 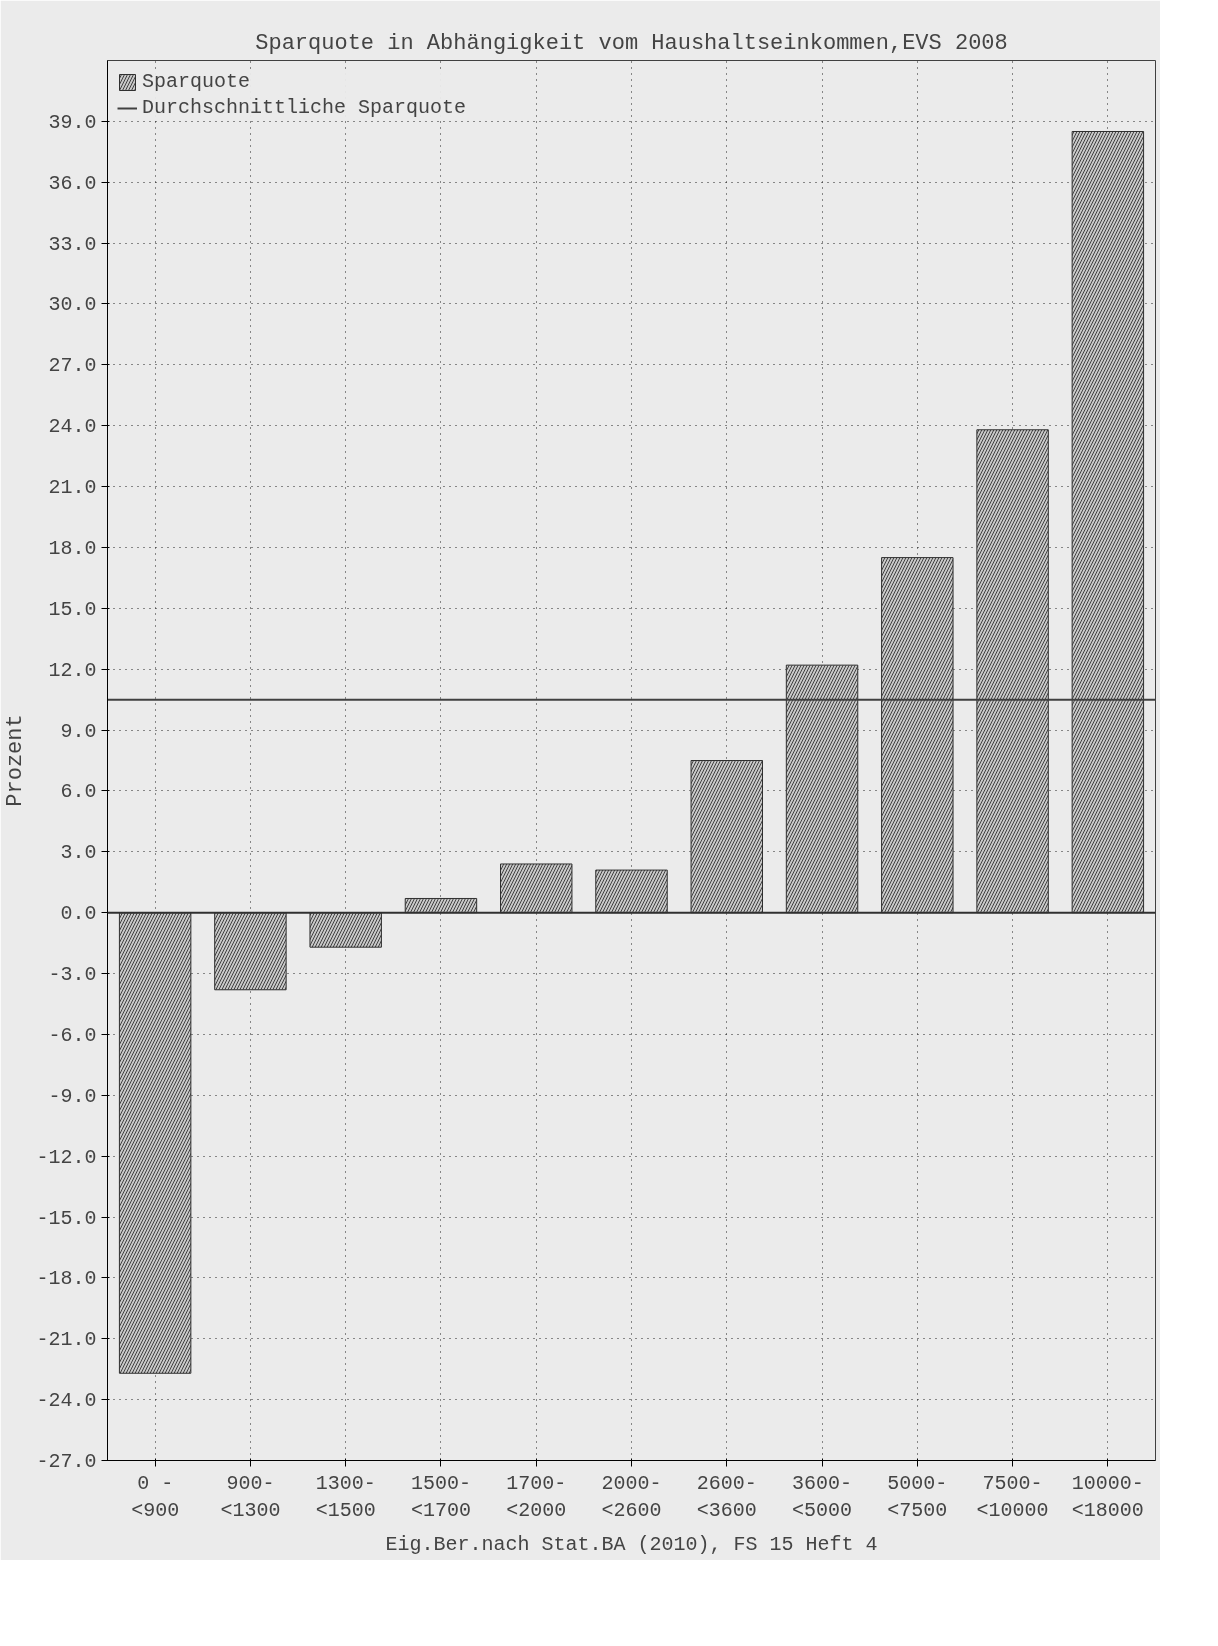 What do you see at coordinates (440, 1497) in the screenshot?
I see `x-tick-label: 1500- <1700` at bounding box center [440, 1497].